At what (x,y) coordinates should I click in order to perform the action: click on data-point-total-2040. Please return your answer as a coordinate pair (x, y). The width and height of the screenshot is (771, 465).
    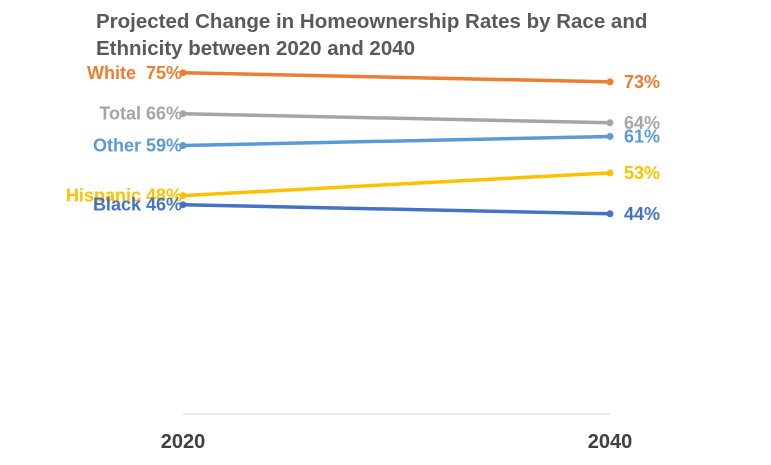
    Looking at the image, I should click on (610, 123).